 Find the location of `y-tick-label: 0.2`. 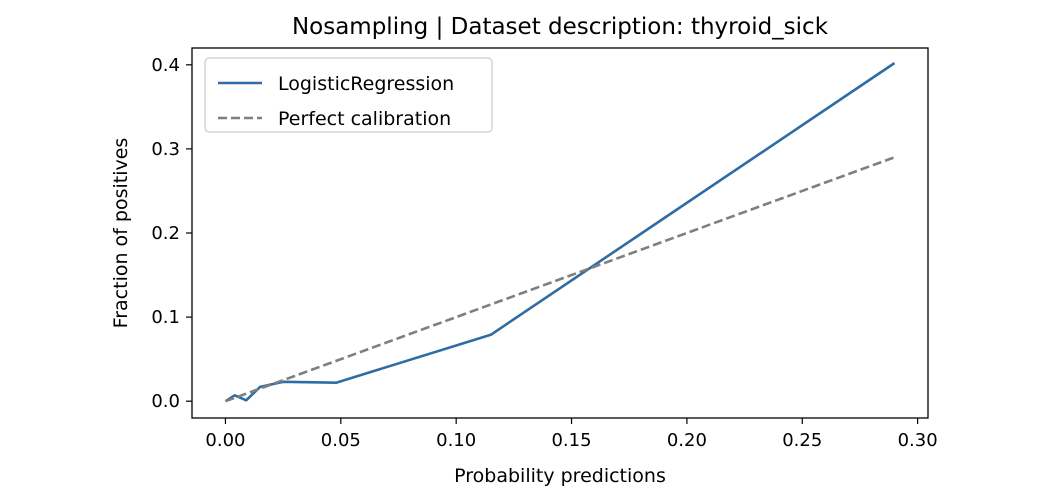

y-tick-label: 0.2 is located at coordinates (165, 233).